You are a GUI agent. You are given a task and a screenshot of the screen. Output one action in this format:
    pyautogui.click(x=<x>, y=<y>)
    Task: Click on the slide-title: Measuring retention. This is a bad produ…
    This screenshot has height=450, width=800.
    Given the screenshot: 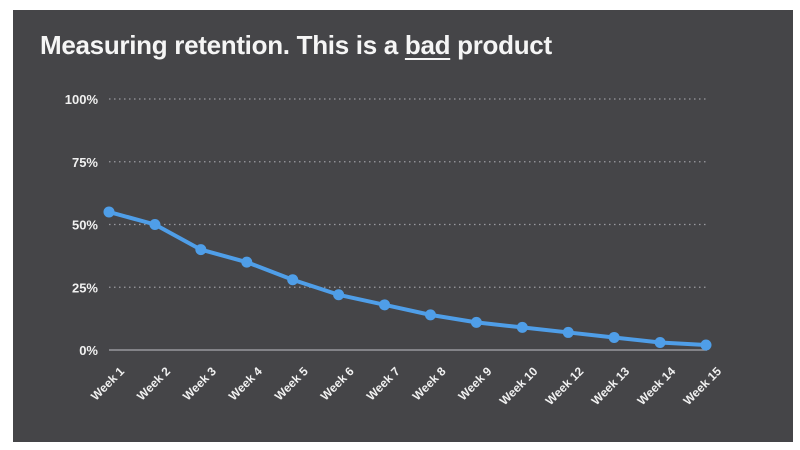 What is the action you would take?
    pyautogui.click(x=296, y=45)
    